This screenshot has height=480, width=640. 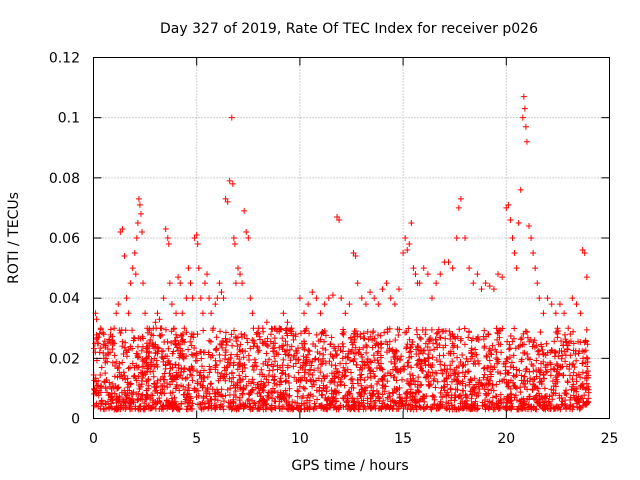 What do you see at coordinates (64, 299) in the screenshot?
I see `y-tick-label: 0.04` at bounding box center [64, 299].